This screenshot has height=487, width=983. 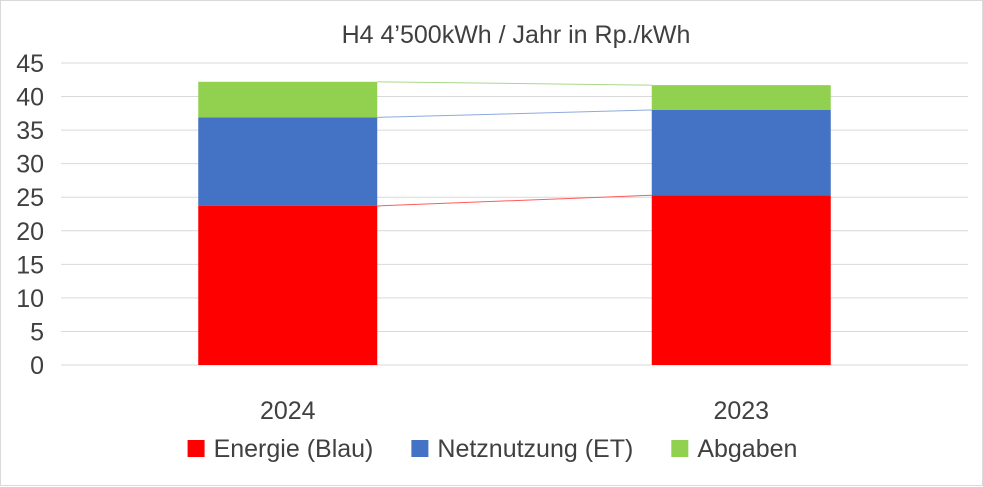 I want to click on legend-label: Netznutzung (ET), so click(x=535, y=449).